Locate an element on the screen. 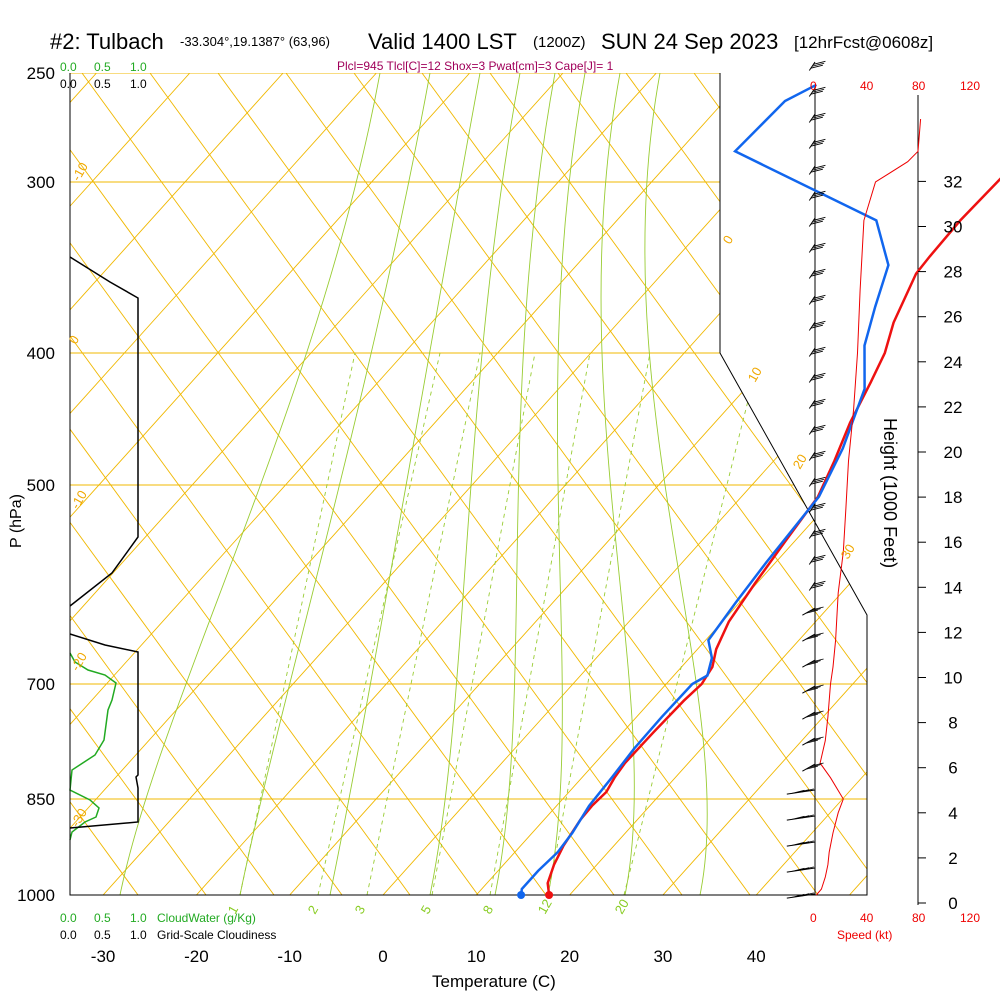  height-tick-label: 32 is located at coordinates (953, 181).